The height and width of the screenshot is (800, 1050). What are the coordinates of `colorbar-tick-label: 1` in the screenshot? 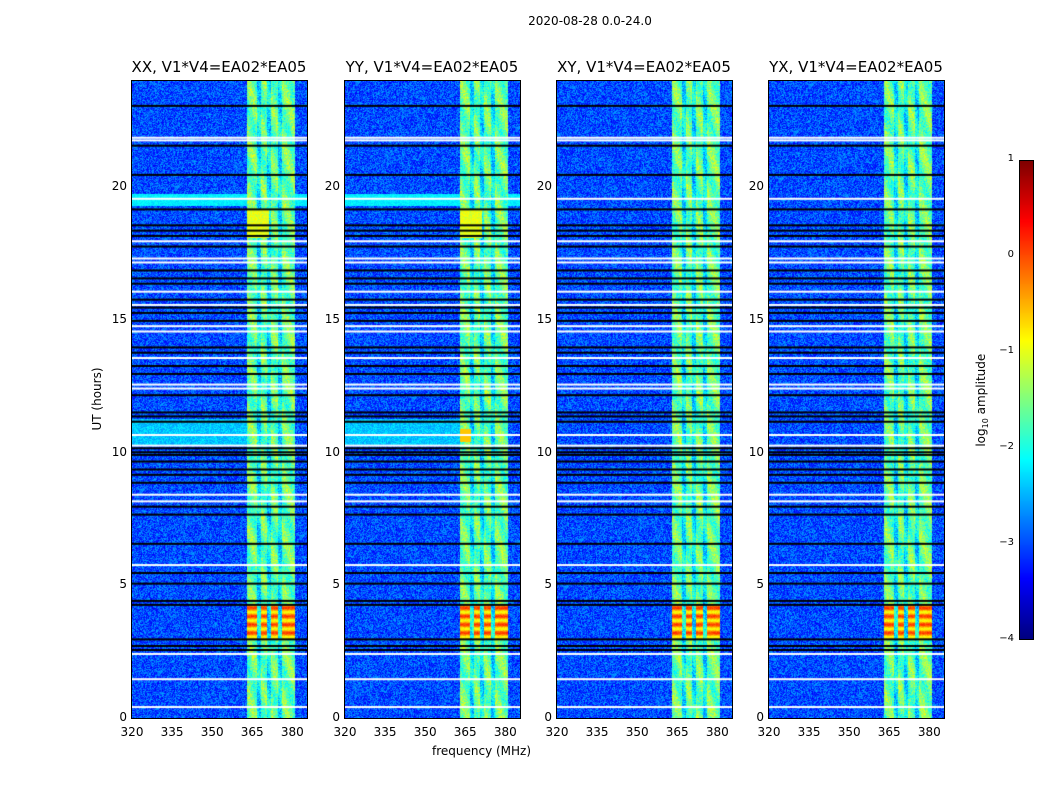 It's located at (1010, 158).